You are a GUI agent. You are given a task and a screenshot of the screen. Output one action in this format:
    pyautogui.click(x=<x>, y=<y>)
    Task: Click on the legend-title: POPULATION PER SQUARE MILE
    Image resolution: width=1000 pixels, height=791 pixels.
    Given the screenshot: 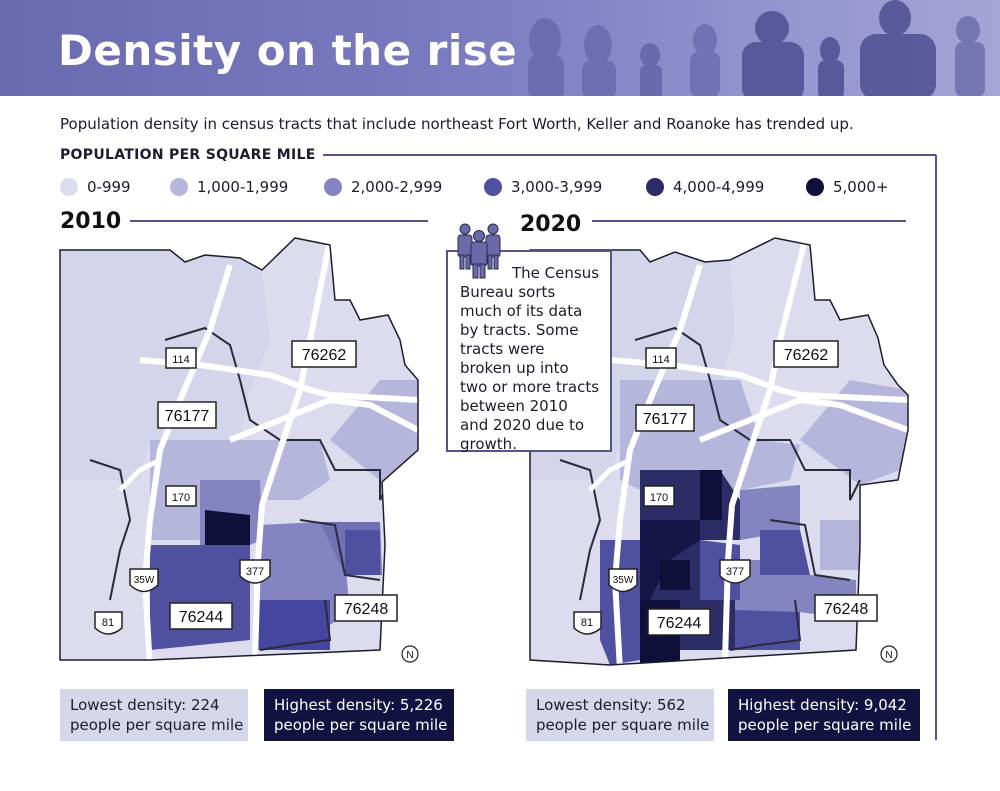 What is the action you would take?
    pyautogui.click(x=188, y=155)
    